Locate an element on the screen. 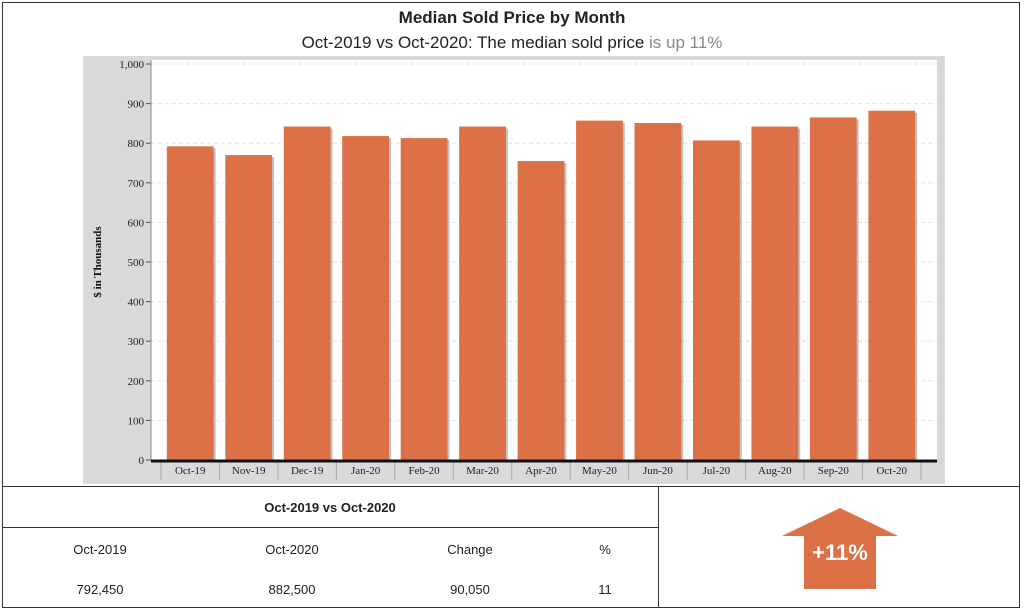 The image size is (1024, 614). y-tick-label: 0 is located at coordinates (142, 461).